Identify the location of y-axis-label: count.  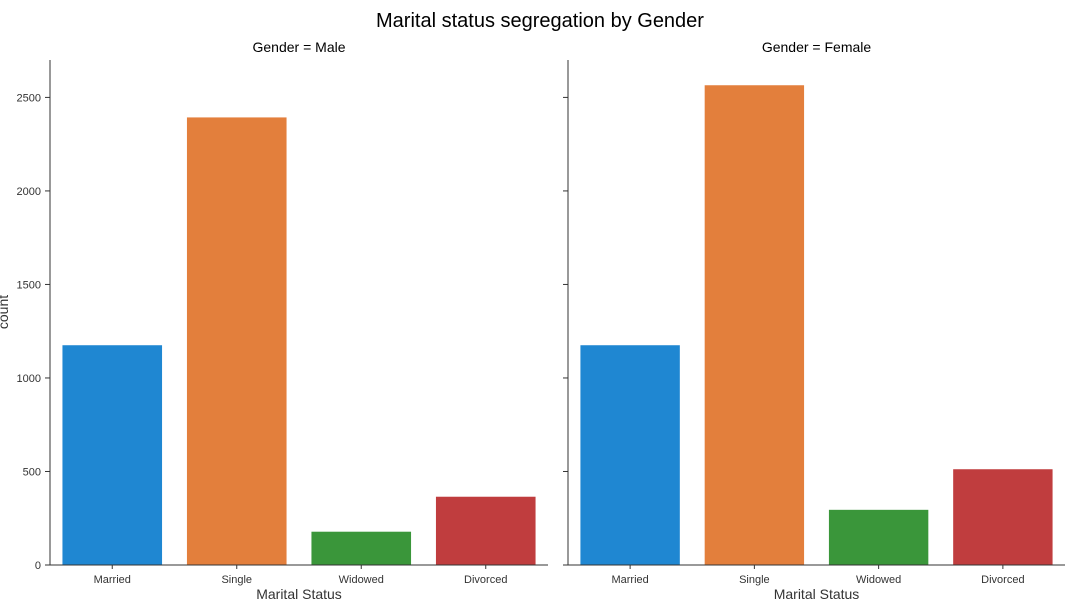
(5, 312).